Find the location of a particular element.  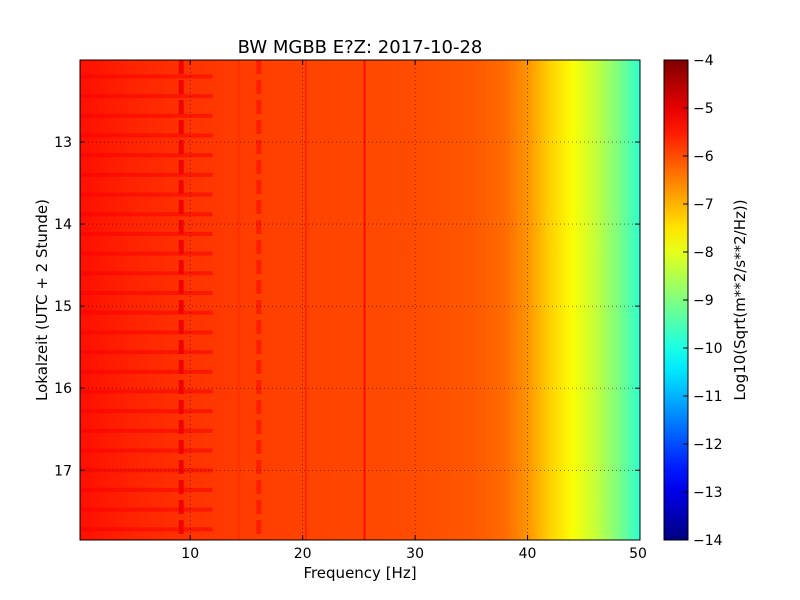

x-tick-label: 40 is located at coordinates (528, 554).